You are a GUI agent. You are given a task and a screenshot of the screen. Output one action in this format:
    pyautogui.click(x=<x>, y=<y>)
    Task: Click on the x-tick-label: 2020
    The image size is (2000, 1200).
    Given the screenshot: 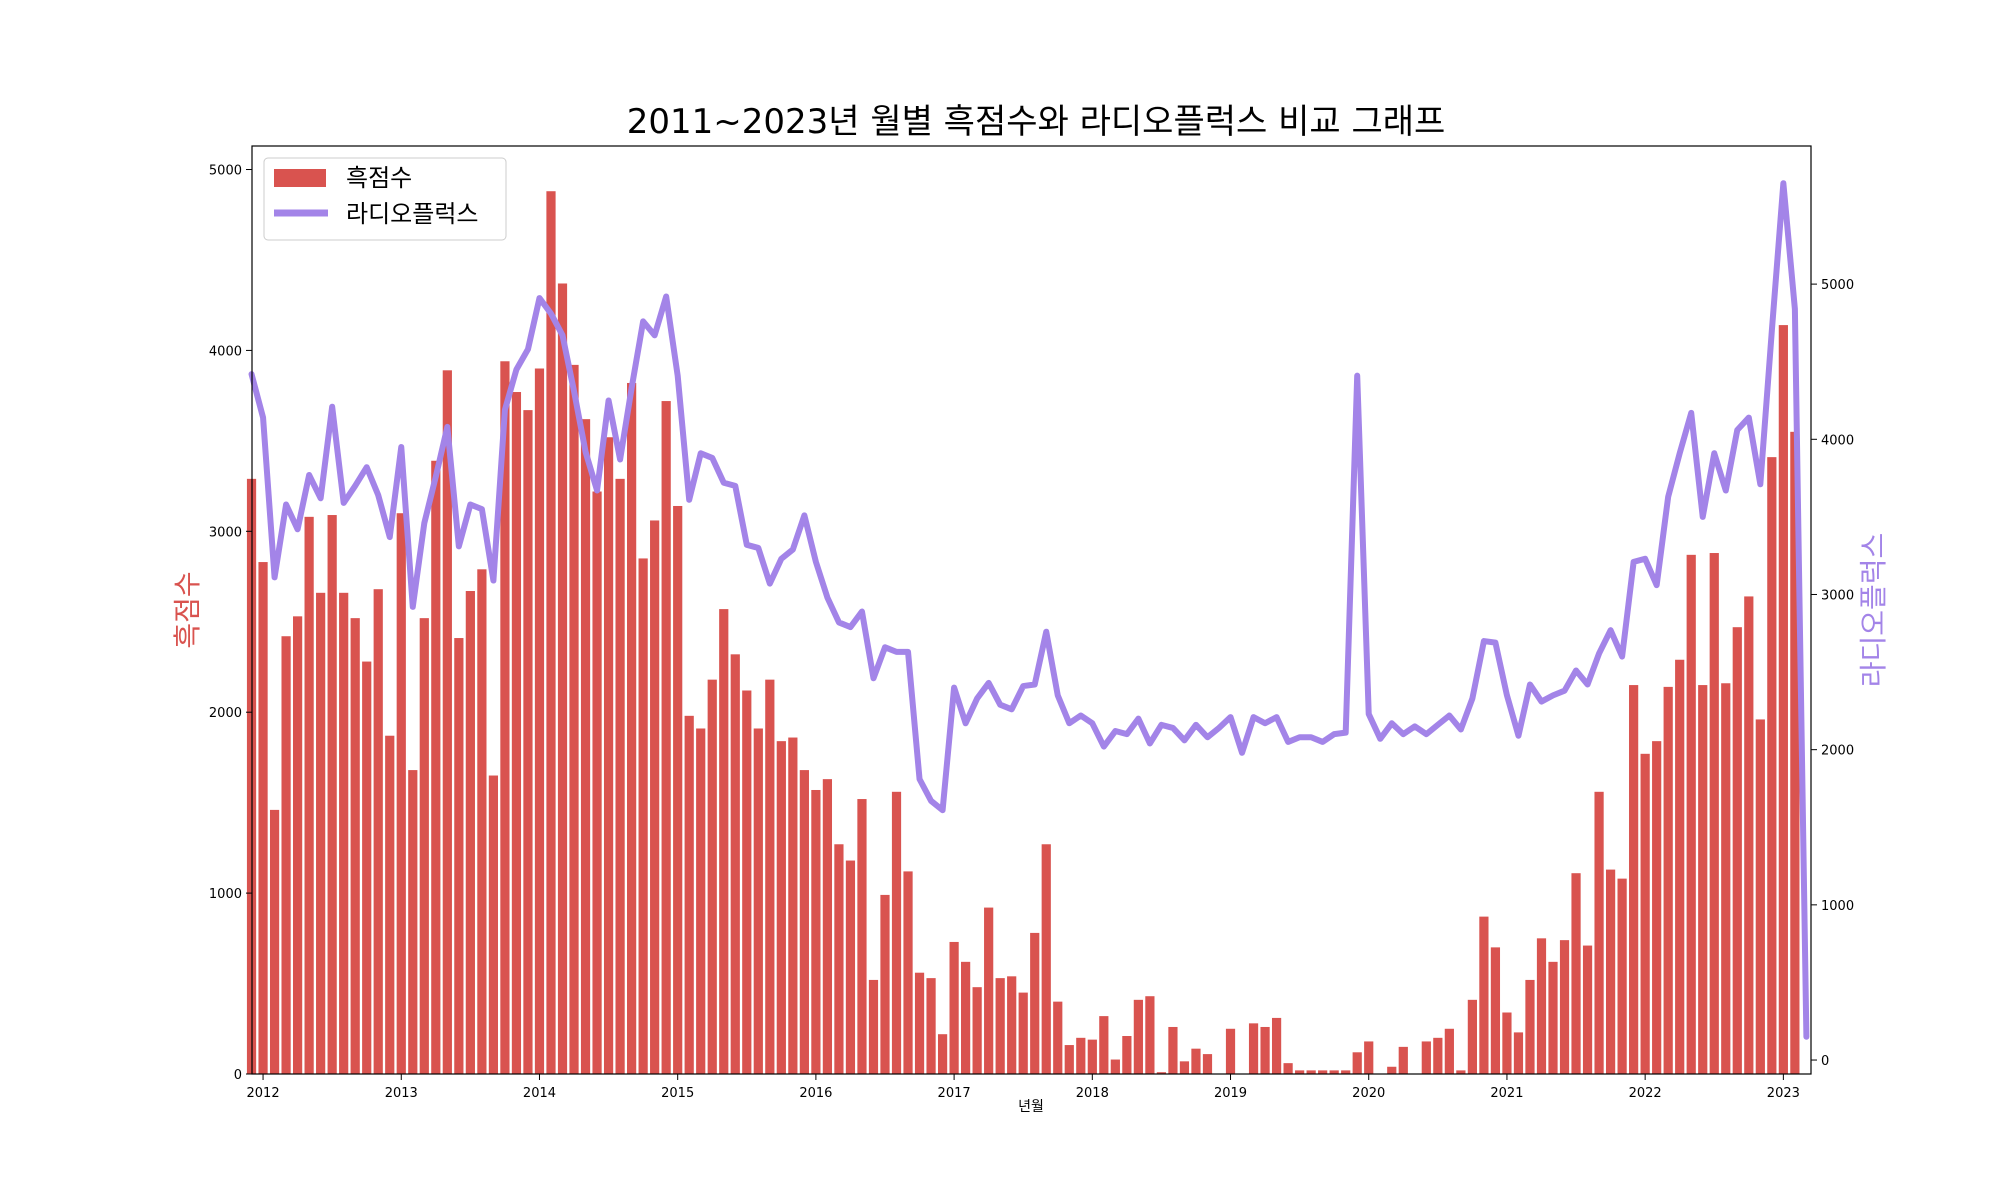 What is the action you would take?
    pyautogui.click(x=1368, y=1093)
    